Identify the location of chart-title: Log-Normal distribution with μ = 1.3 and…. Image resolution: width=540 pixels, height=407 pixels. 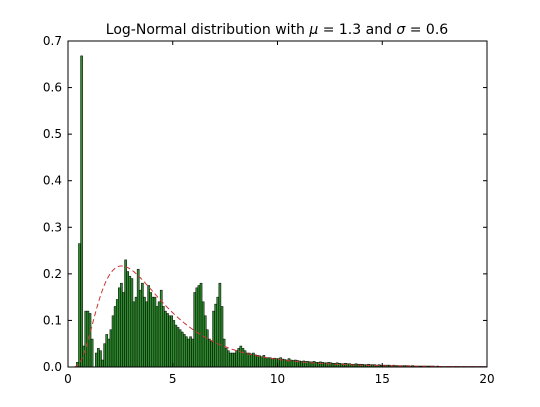
(277, 30).